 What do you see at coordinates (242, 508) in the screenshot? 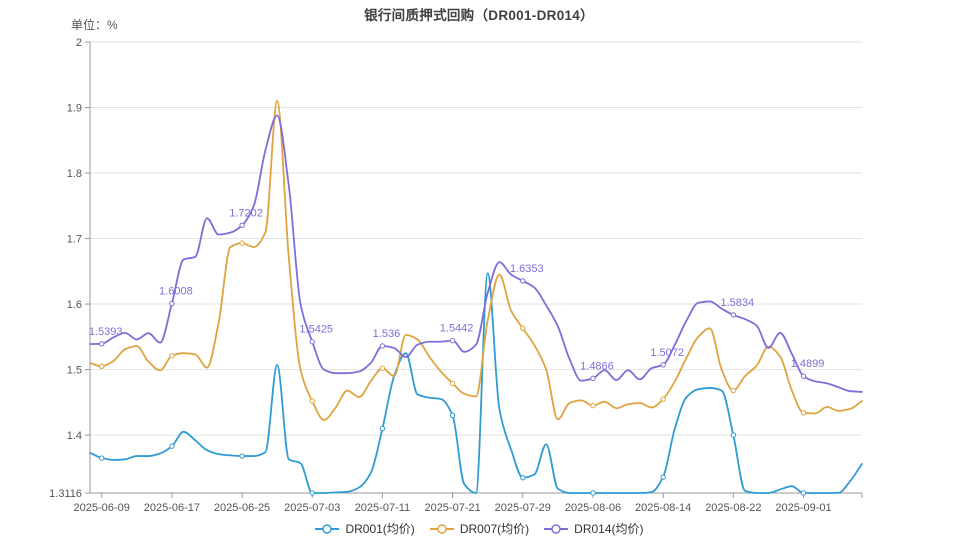
I see `x-axis-label: 2025-06-25` at bounding box center [242, 508].